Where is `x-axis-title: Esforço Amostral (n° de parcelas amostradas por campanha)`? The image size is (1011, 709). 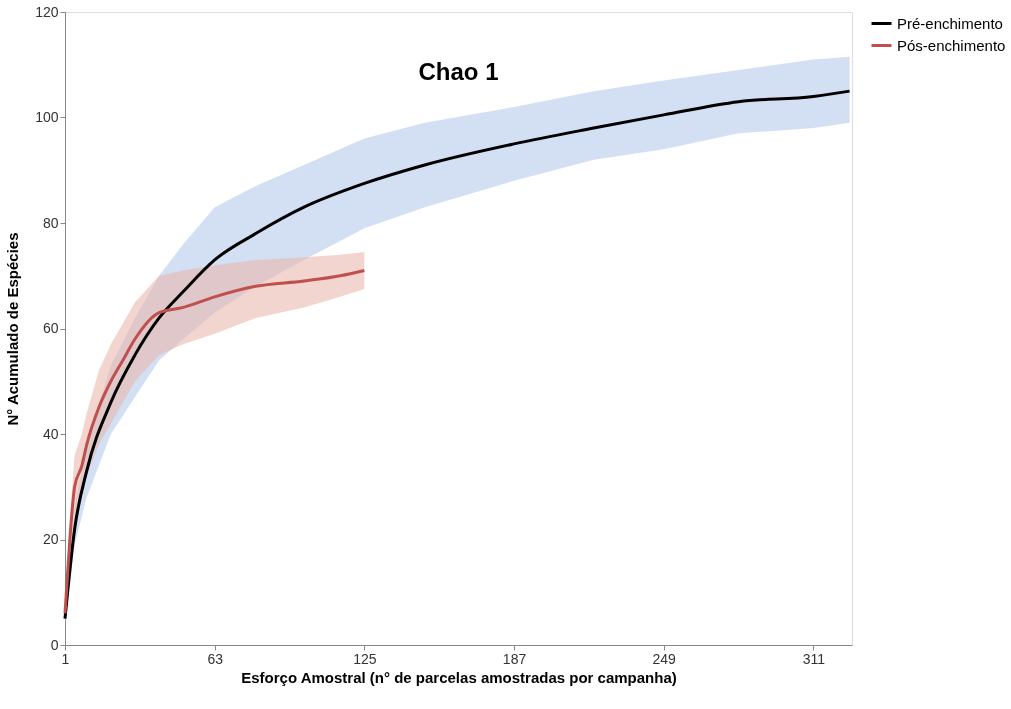
x-axis-title: Esforço Amostral (n° de parcelas amostradas por campanha) is located at coordinates (459, 677).